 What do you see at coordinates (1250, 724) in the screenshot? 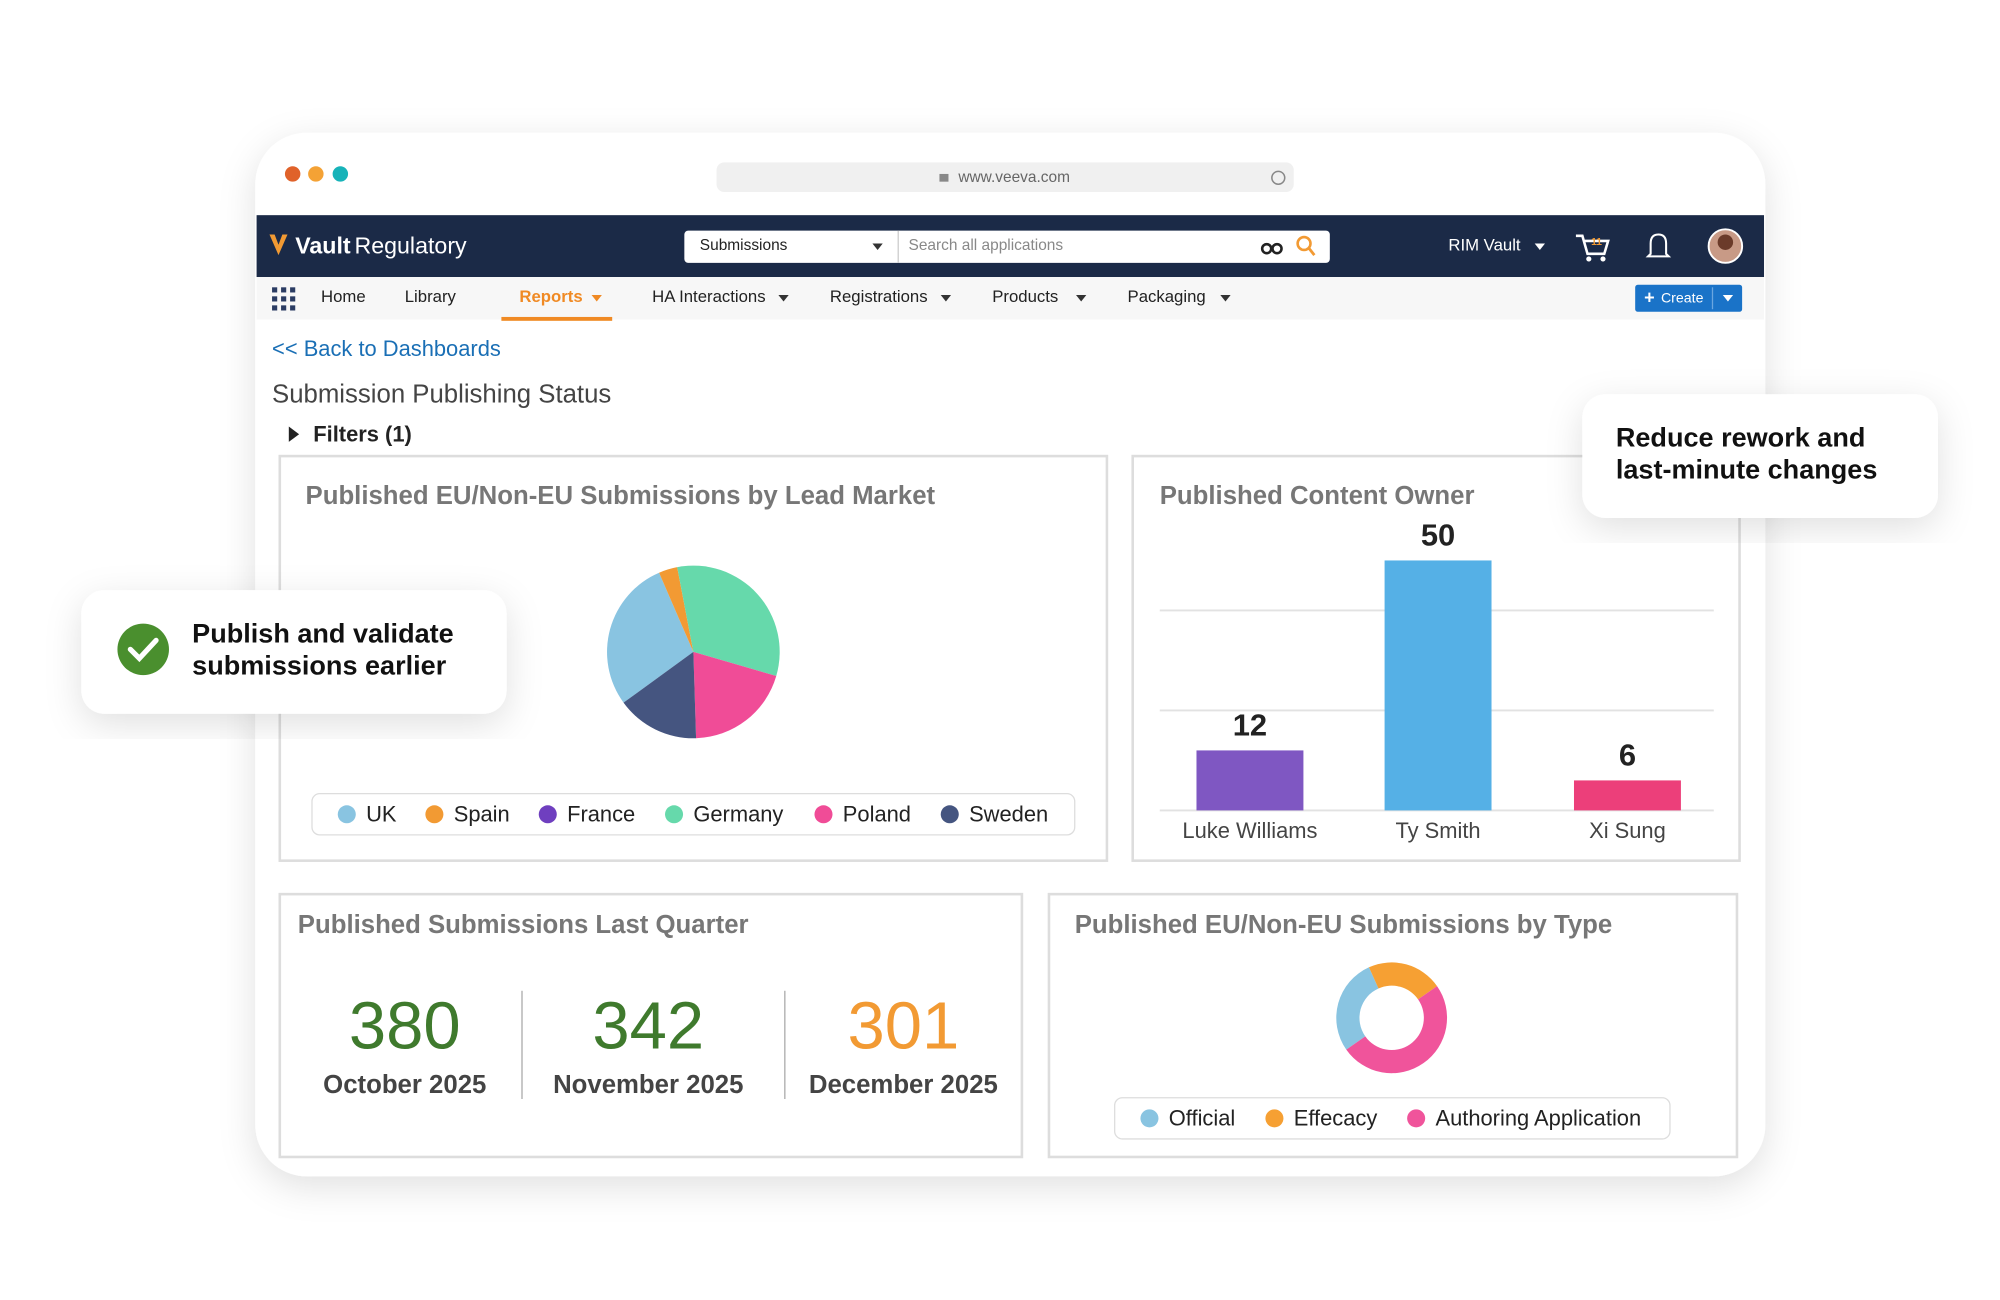
I see `data-label: 12` at bounding box center [1250, 724].